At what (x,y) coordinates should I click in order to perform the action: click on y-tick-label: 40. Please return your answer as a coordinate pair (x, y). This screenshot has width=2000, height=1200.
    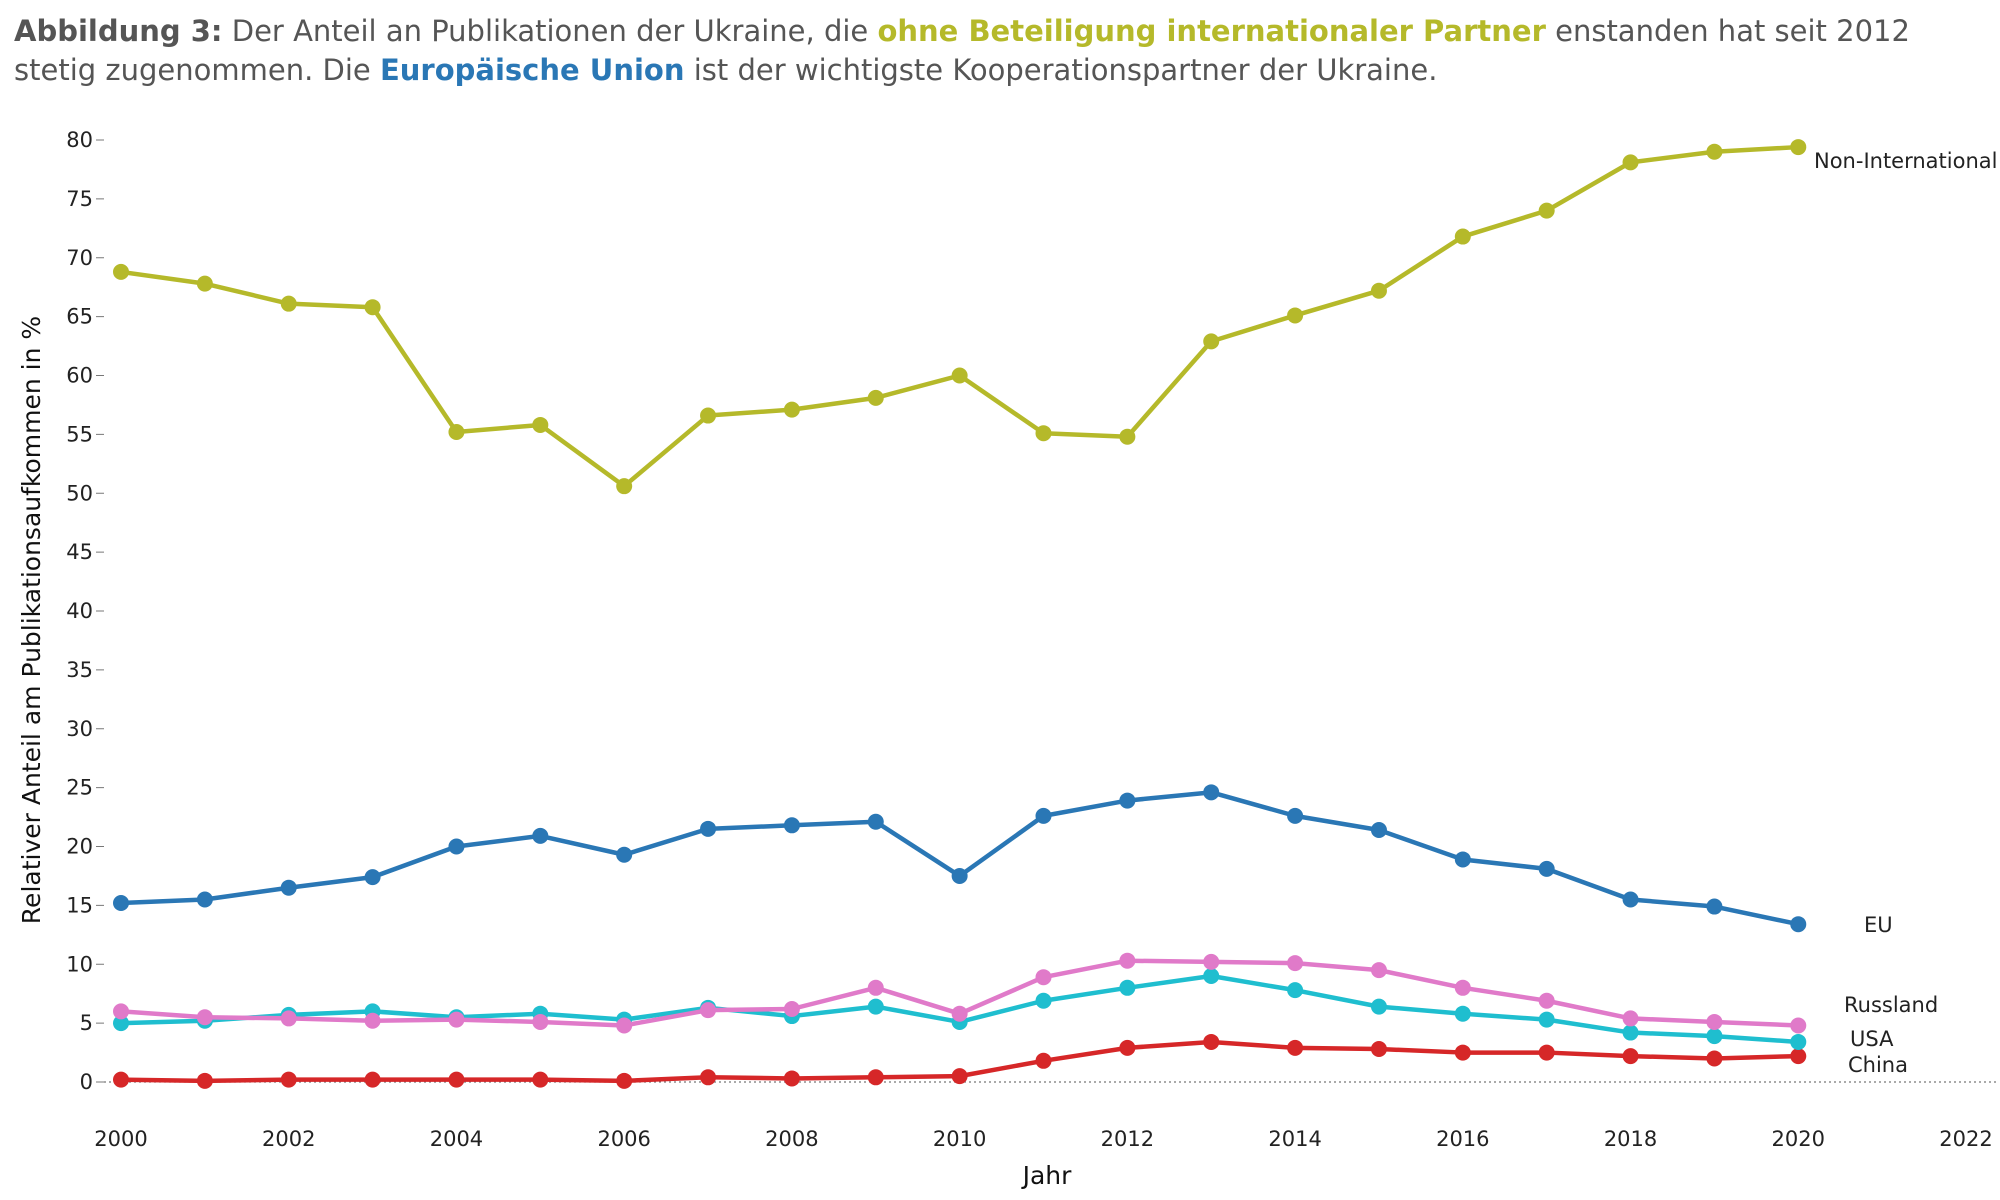
    Looking at the image, I should click on (79, 611).